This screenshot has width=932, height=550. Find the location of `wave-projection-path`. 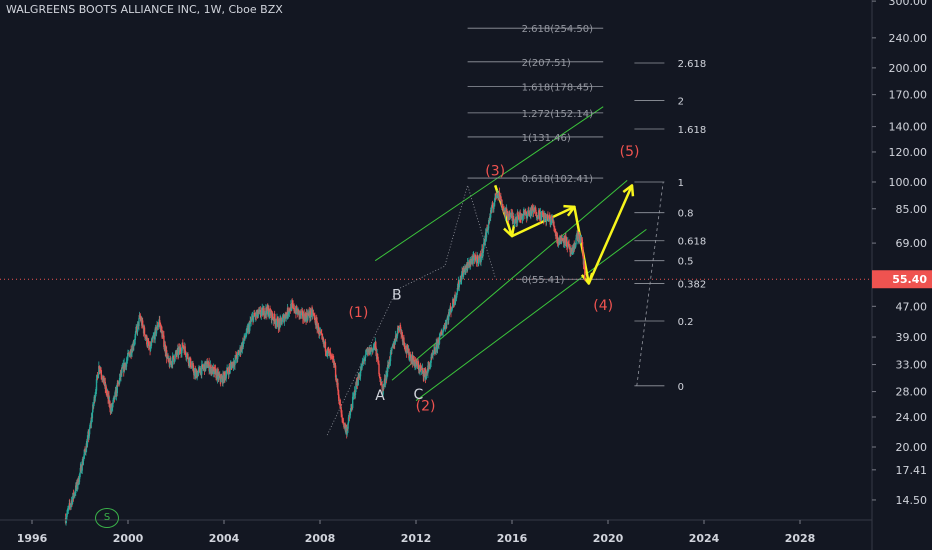

wave-projection-path is located at coordinates (411, 309).